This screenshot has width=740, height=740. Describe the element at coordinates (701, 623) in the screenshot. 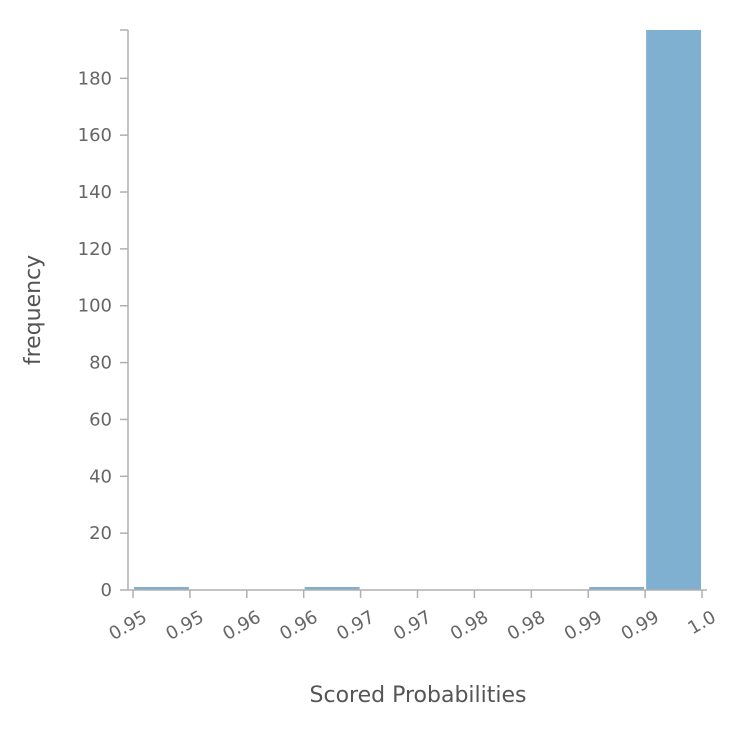

I see `x-tick-label: 1.0` at that location.